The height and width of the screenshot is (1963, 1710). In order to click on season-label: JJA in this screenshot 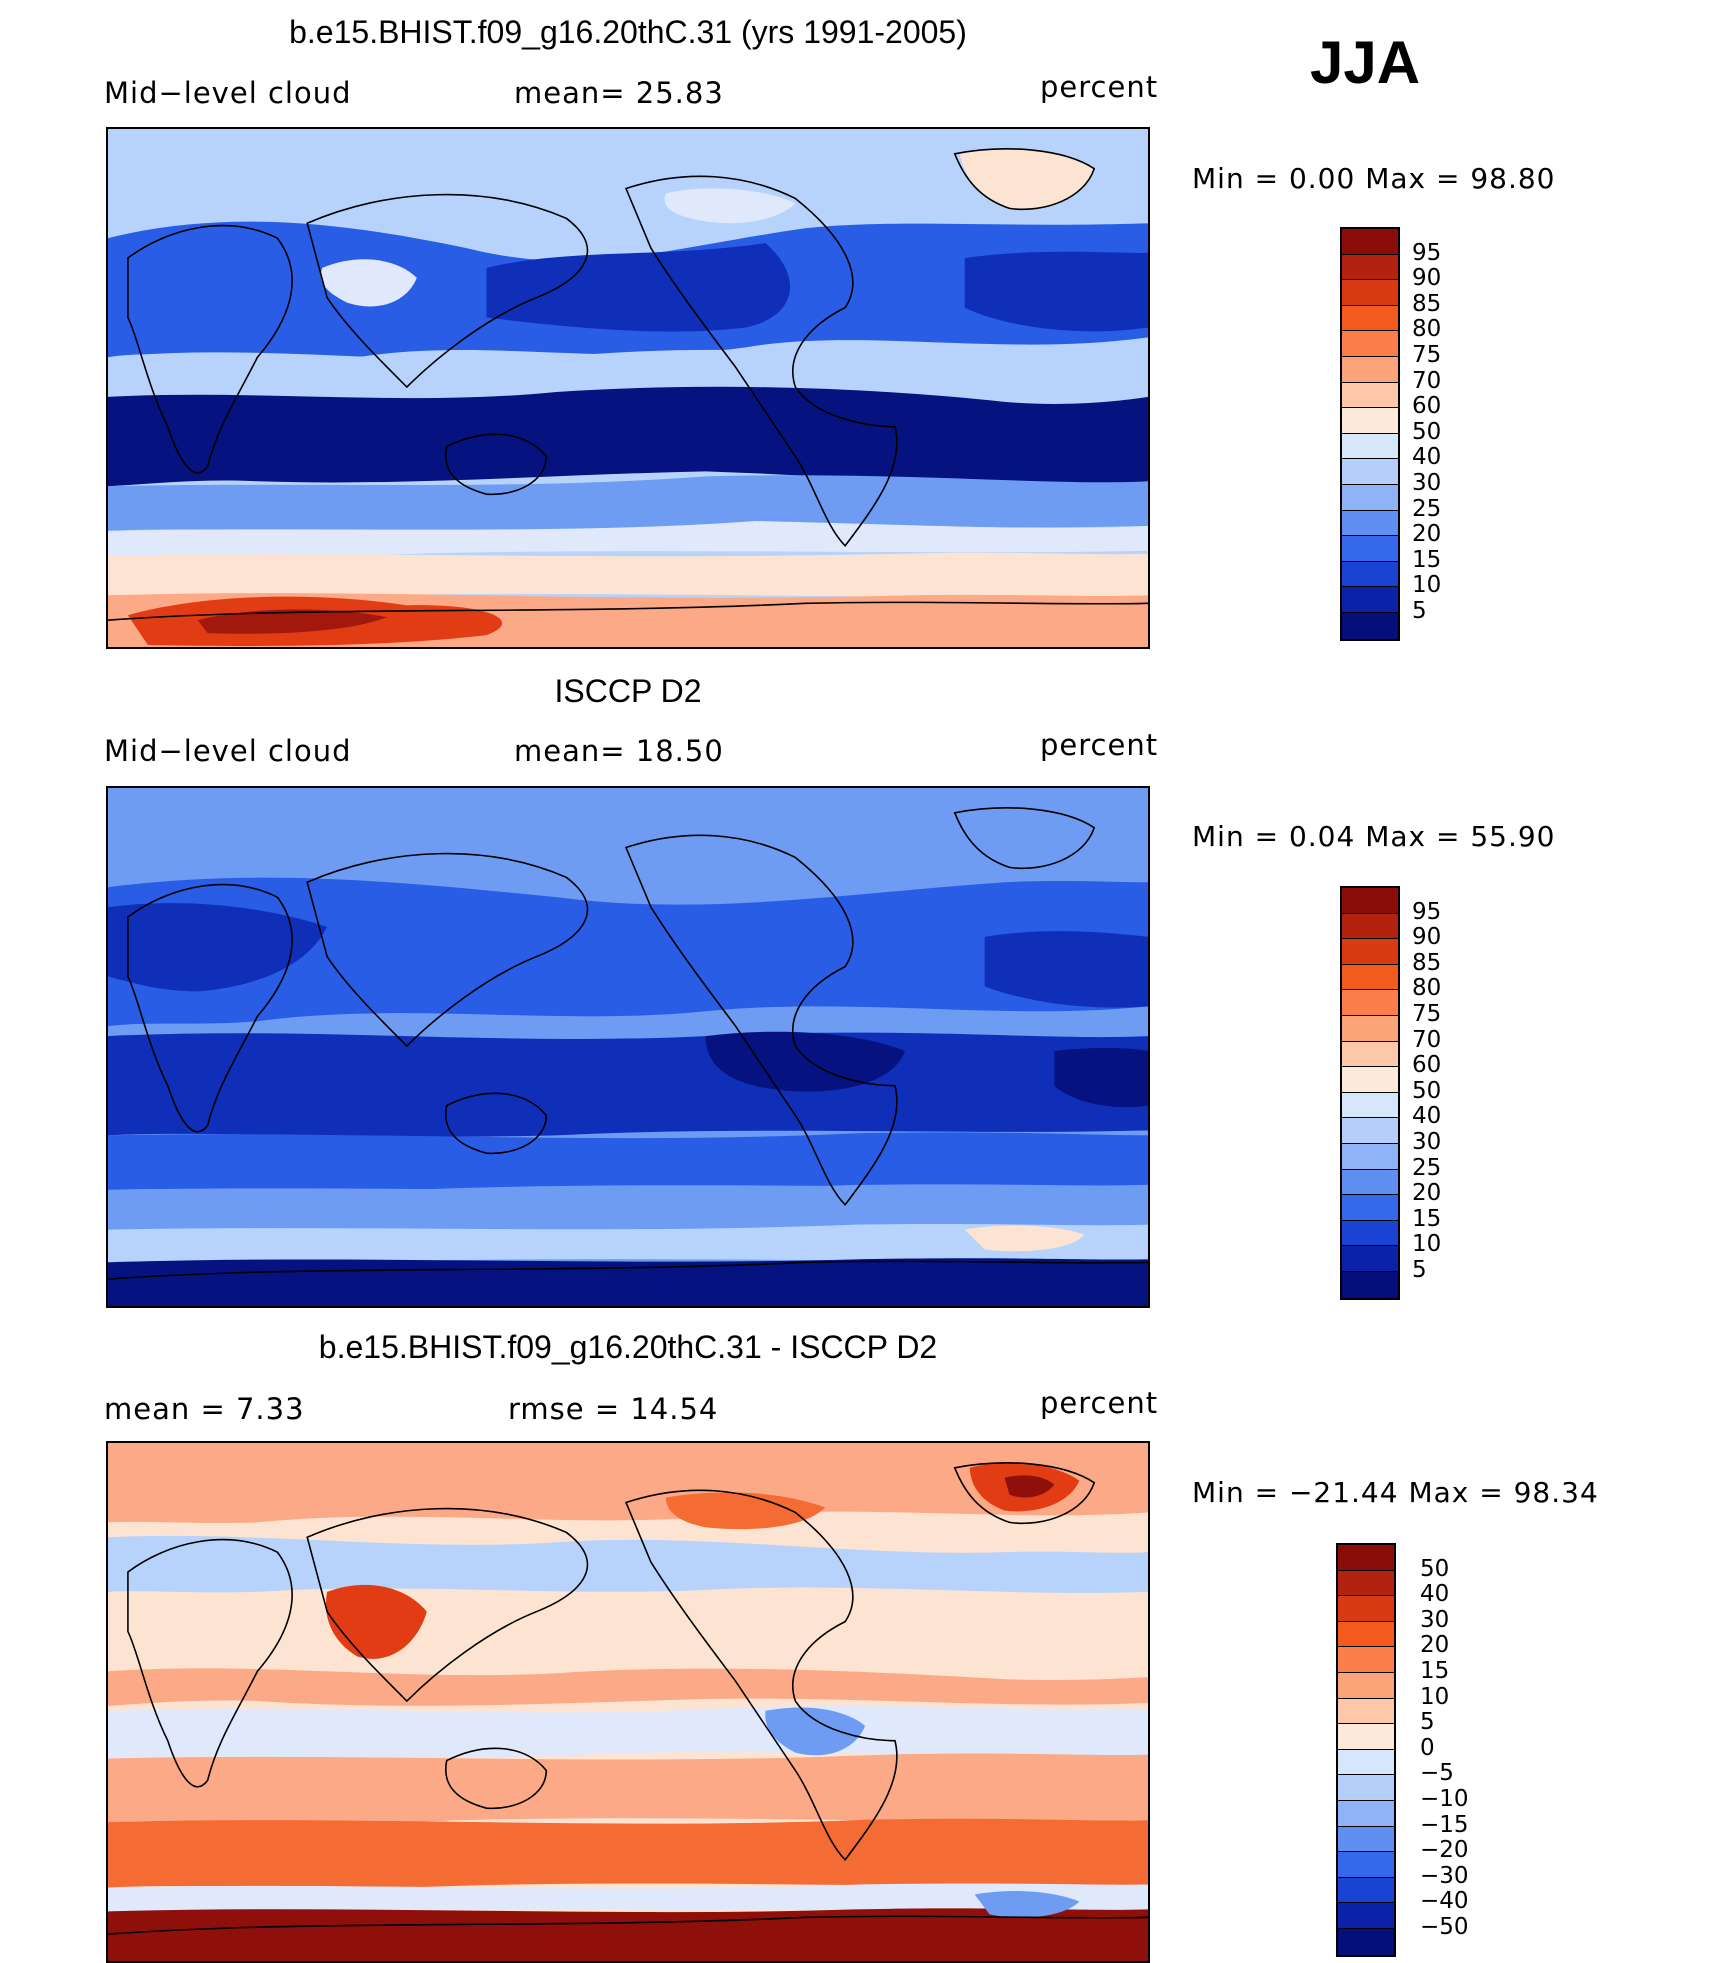, I will do `click(1365, 62)`.